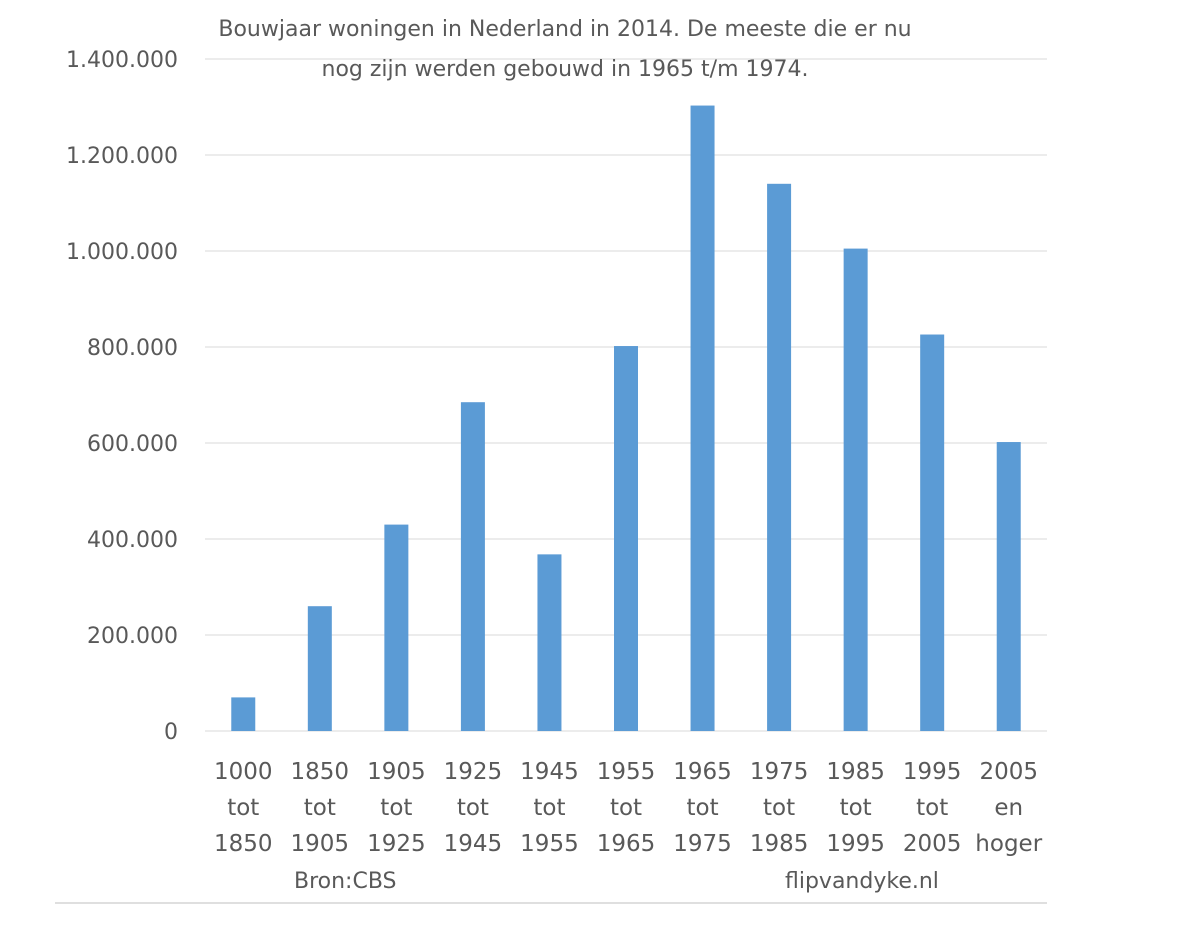  Describe the element at coordinates (862, 881) in the screenshot. I see `credit-note: flipvandyke.nl` at that location.